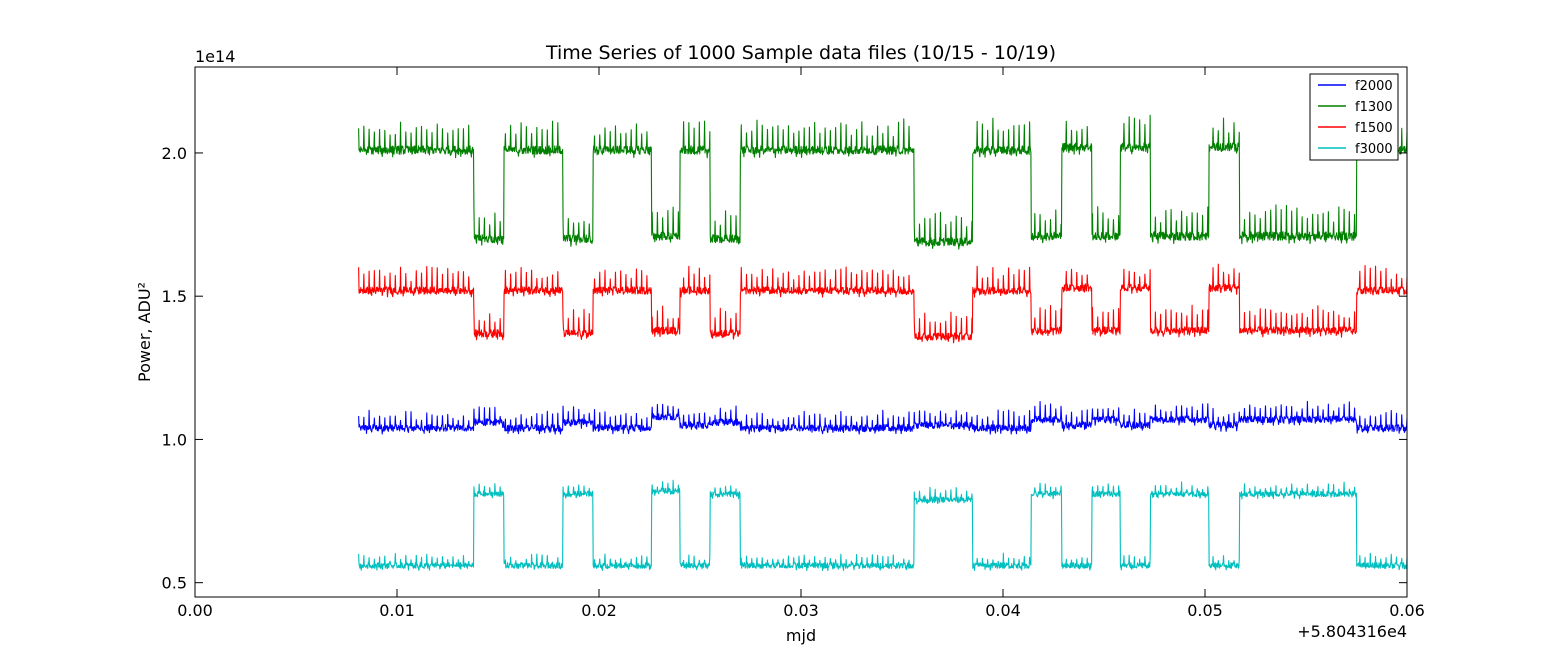 The image size is (1563, 663). What do you see at coordinates (801, 635) in the screenshot?
I see `x-axis-label: mjd` at bounding box center [801, 635].